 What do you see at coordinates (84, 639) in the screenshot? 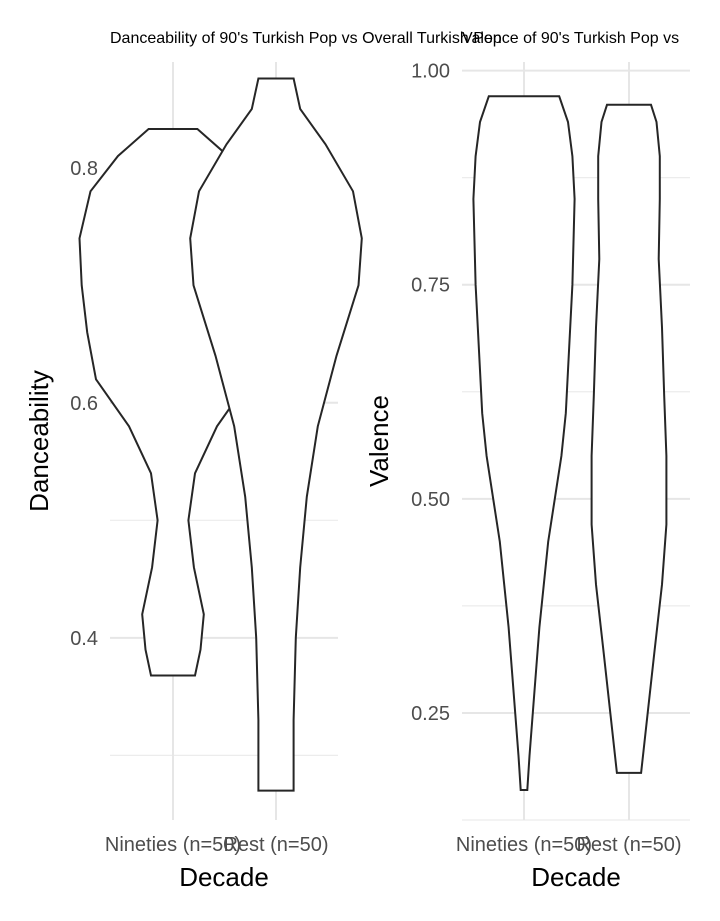
I see `y-tick-label: 0.4` at bounding box center [84, 639].